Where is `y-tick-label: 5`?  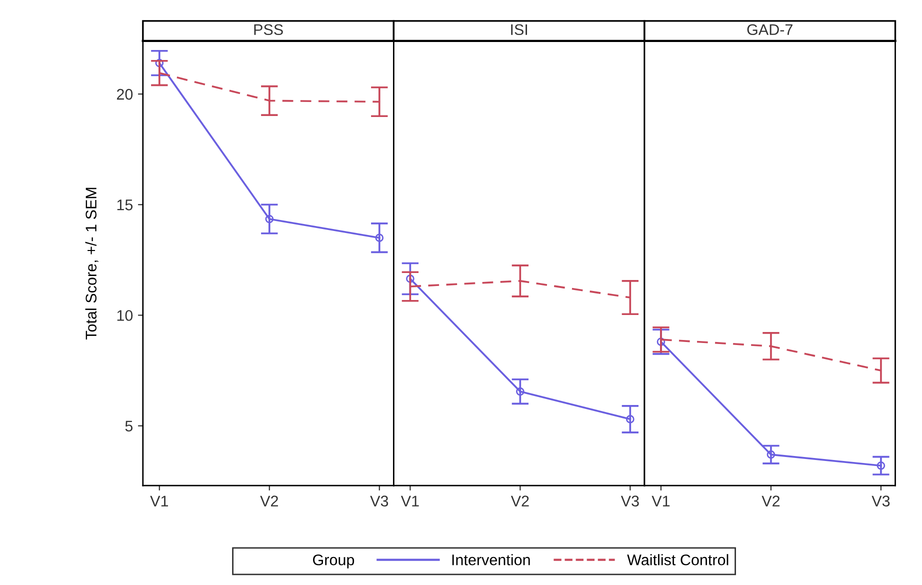 y-tick-label: 5 is located at coordinates (129, 426).